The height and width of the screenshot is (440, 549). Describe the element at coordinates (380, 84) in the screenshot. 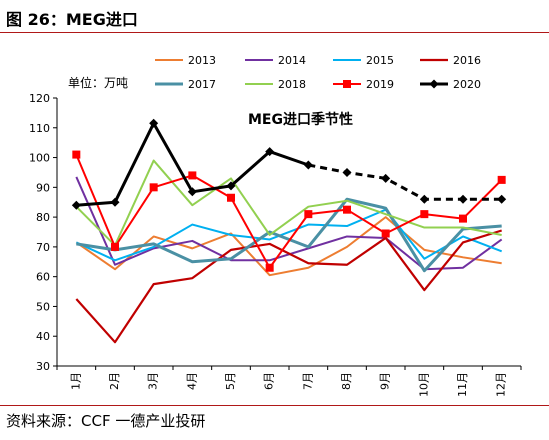

I see `legend-label: 2019` at that location.